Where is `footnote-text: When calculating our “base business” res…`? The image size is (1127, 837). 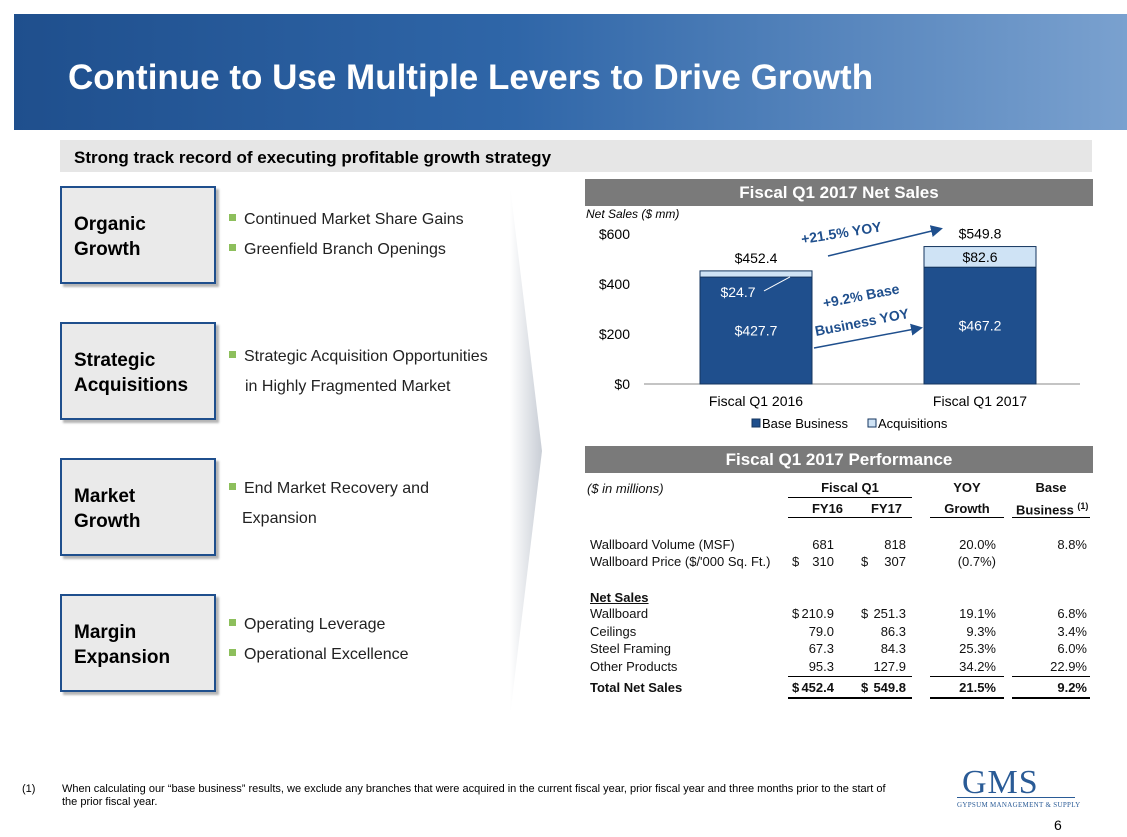
footnote-text: When calculating our “base business” res… is located at coordinates (474, 795).